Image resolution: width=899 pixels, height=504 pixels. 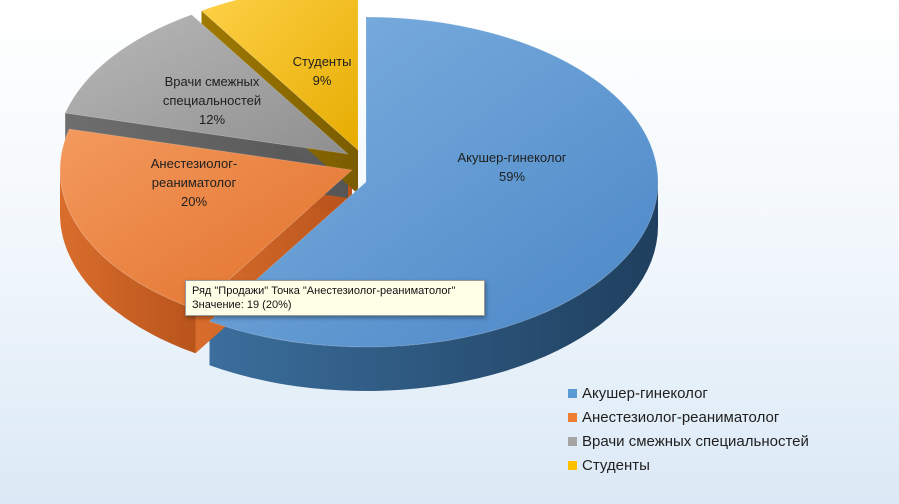 What do you see at coordinates (512, 176) in the screenshot?
I see `data-label-1-line-2: 59%` at bounding box center [512, 176].